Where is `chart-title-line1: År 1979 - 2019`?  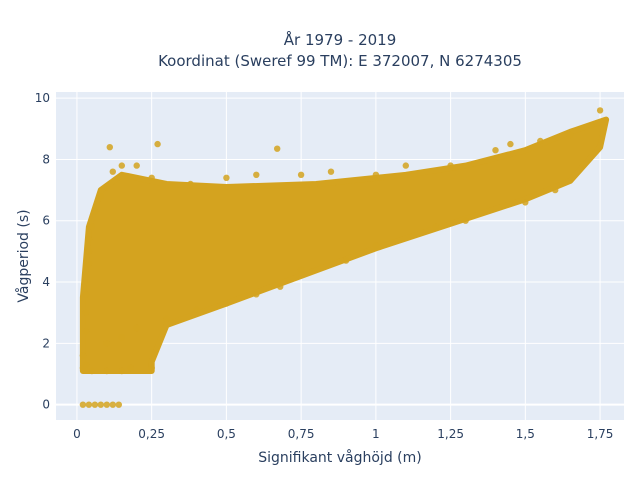
chart-title-line1: År 1979 - 2019 is located at coordinates (340, 39).